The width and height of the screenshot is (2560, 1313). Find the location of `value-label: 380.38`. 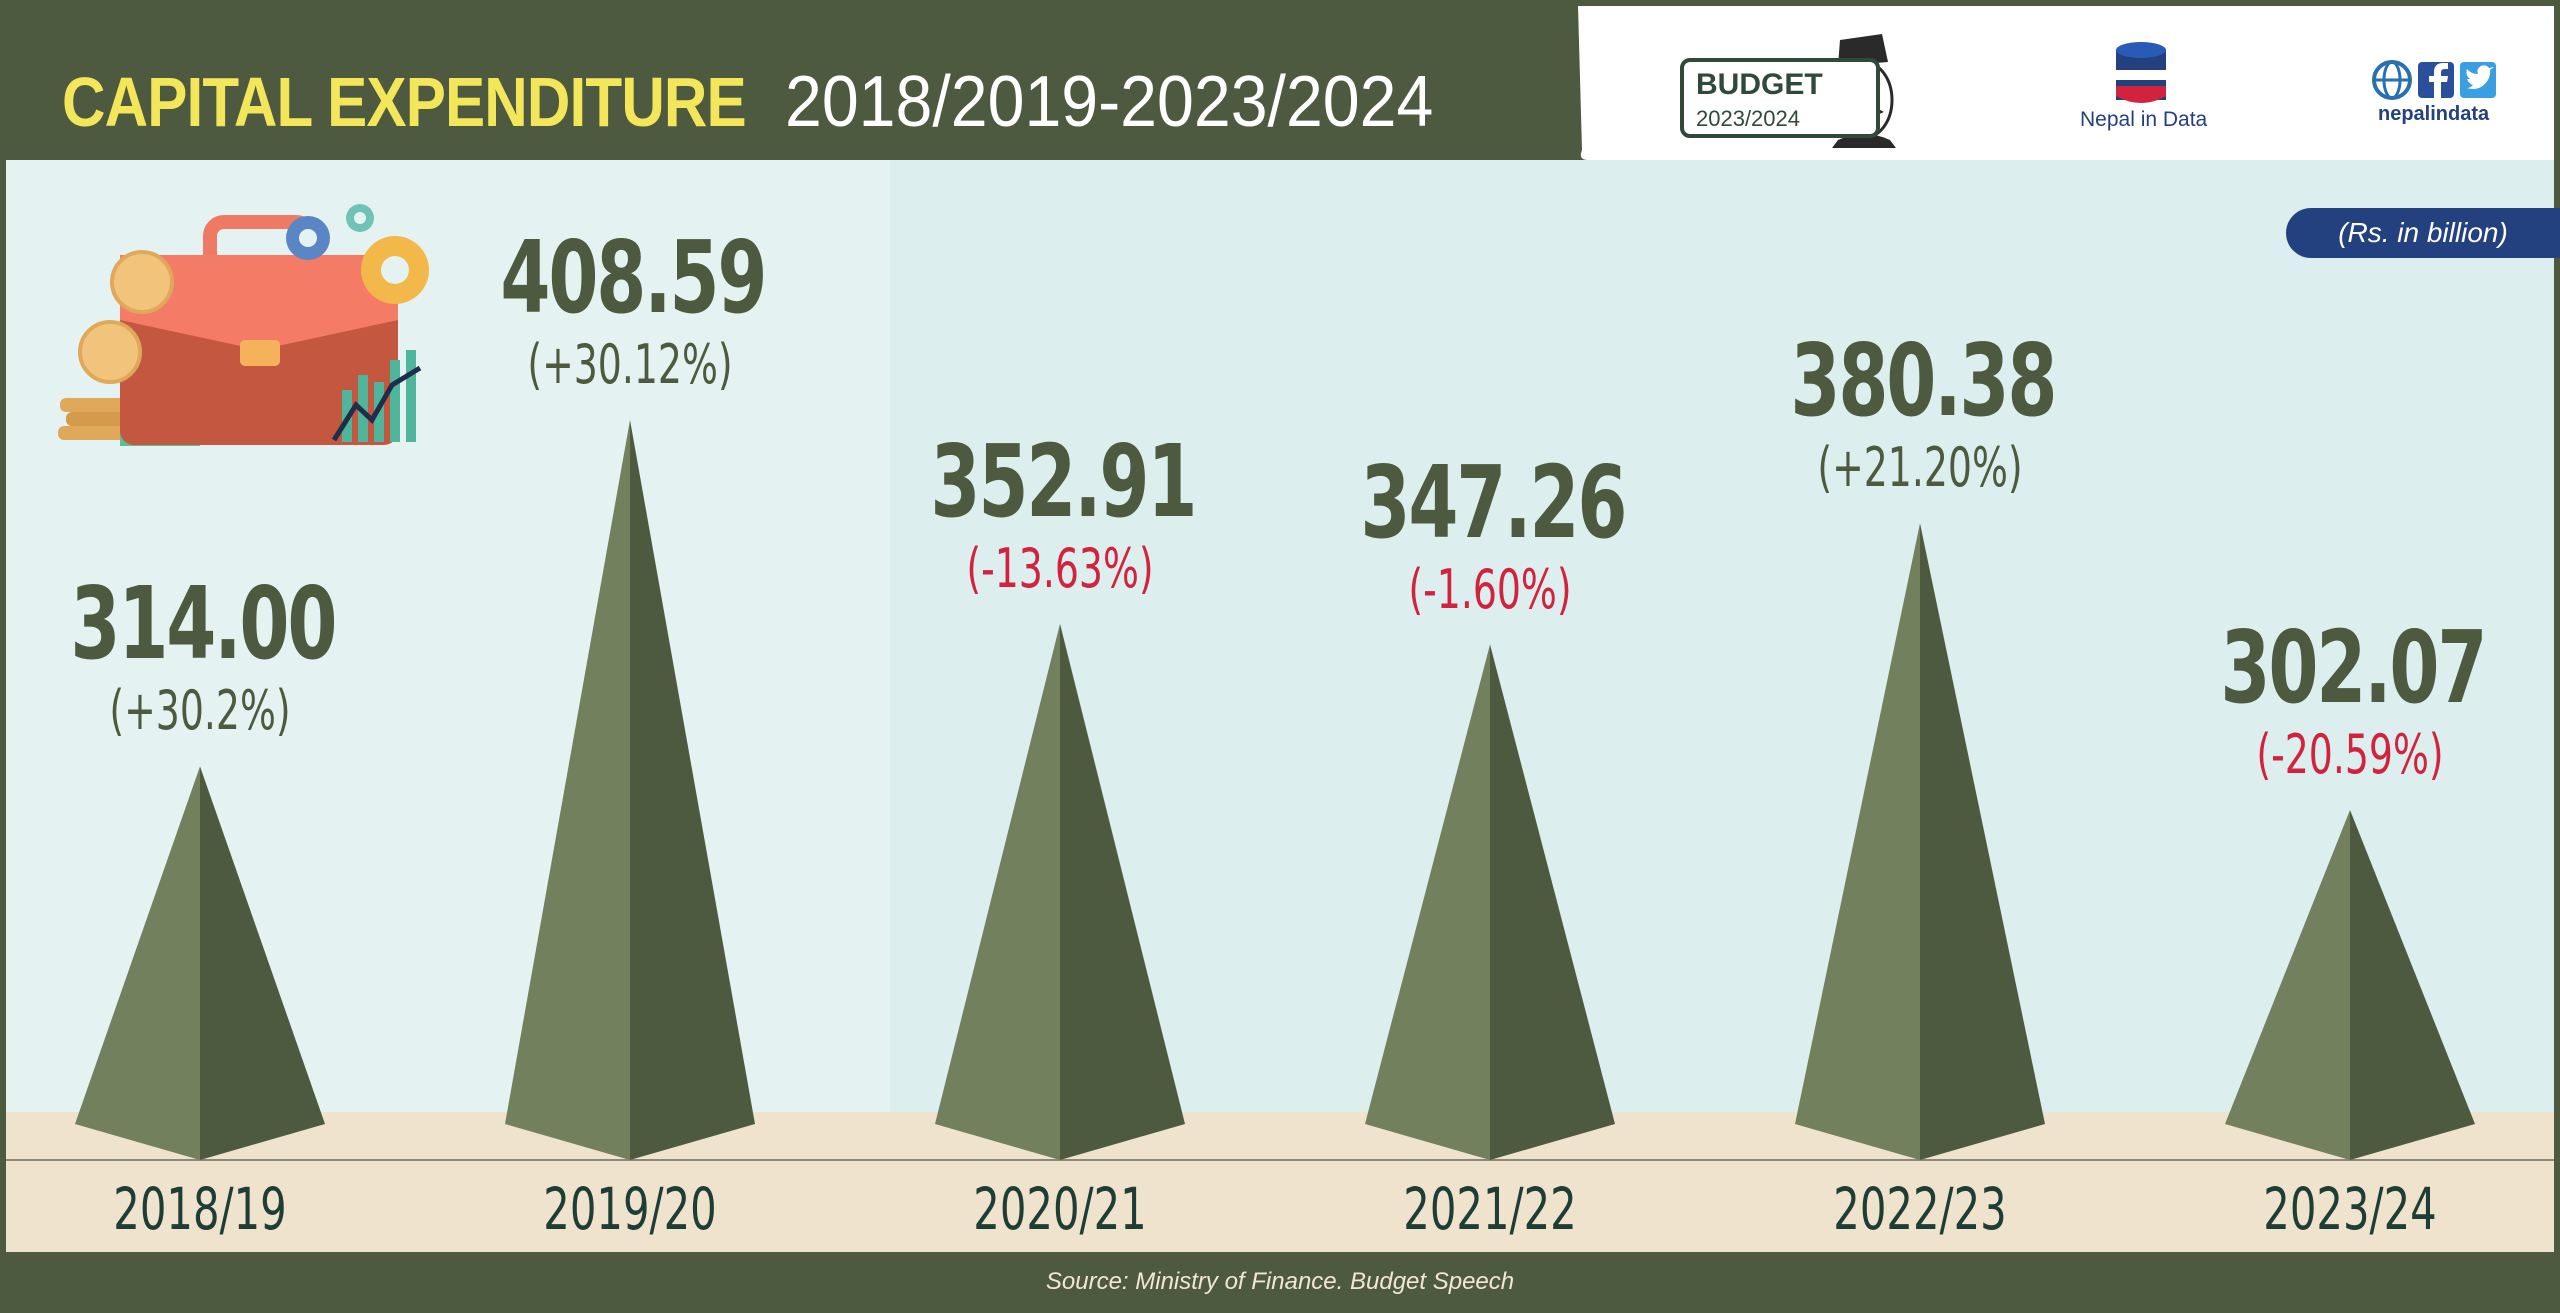

value-label: 380.38 is located at coordinates (1923, 381).